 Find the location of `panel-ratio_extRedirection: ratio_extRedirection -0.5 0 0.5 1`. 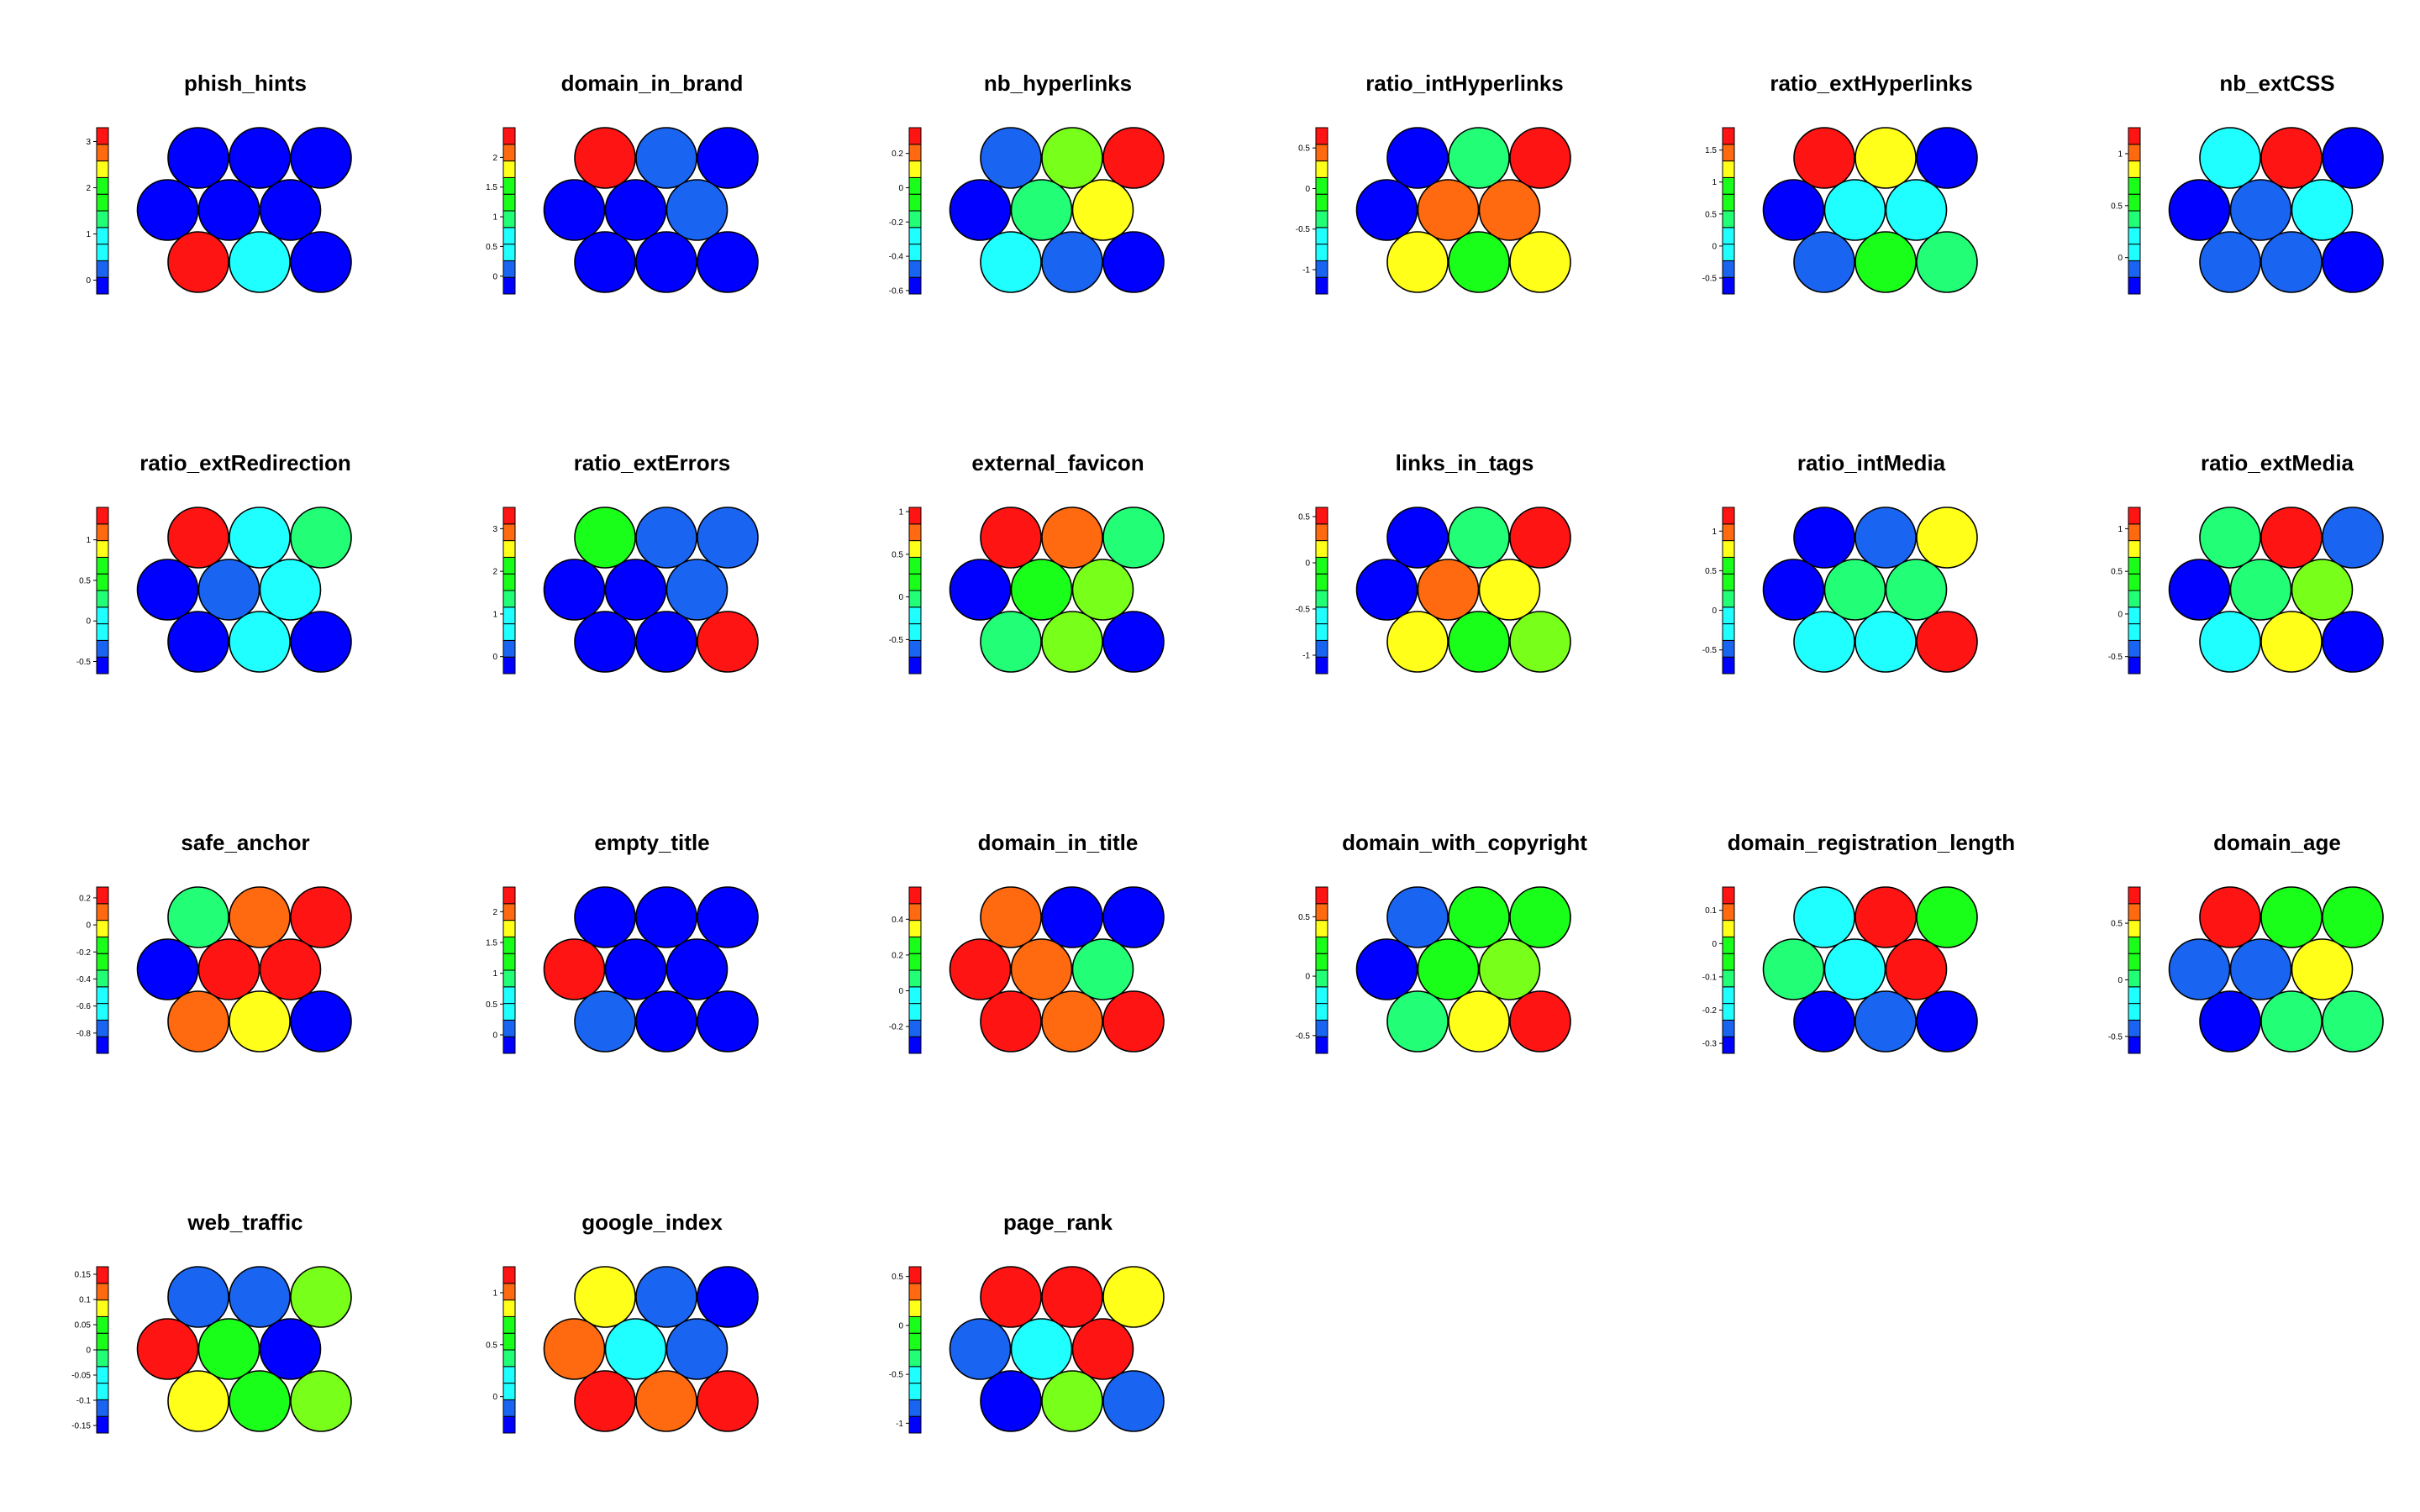

panel-ratio_extRedirection: ratio_extRedirection -0.5 0 0.5 1 is located at coordinates (214, 562).